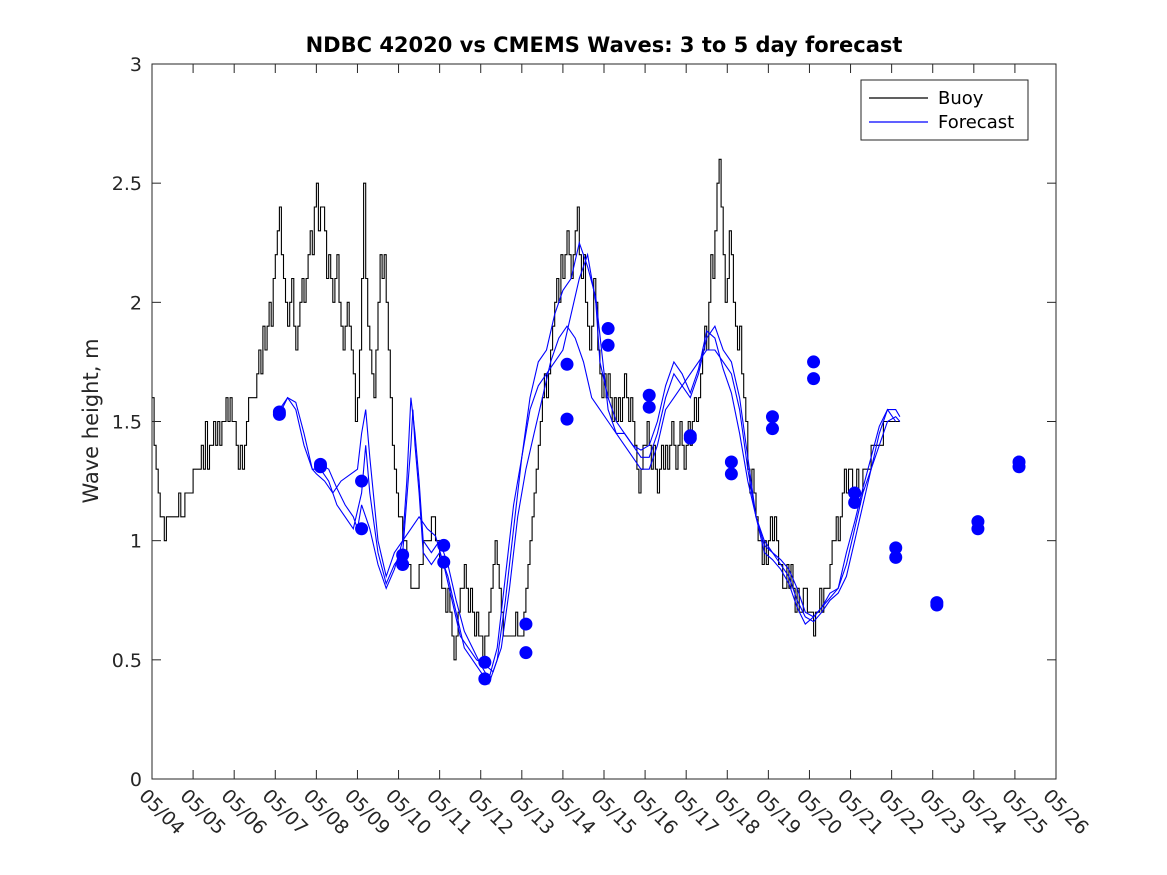 This screenshot has height=875, width=1167. Describe the element at coordinates (91, 420) in the screenshot. I see `y-axis-label: Wave height, m` at that location.